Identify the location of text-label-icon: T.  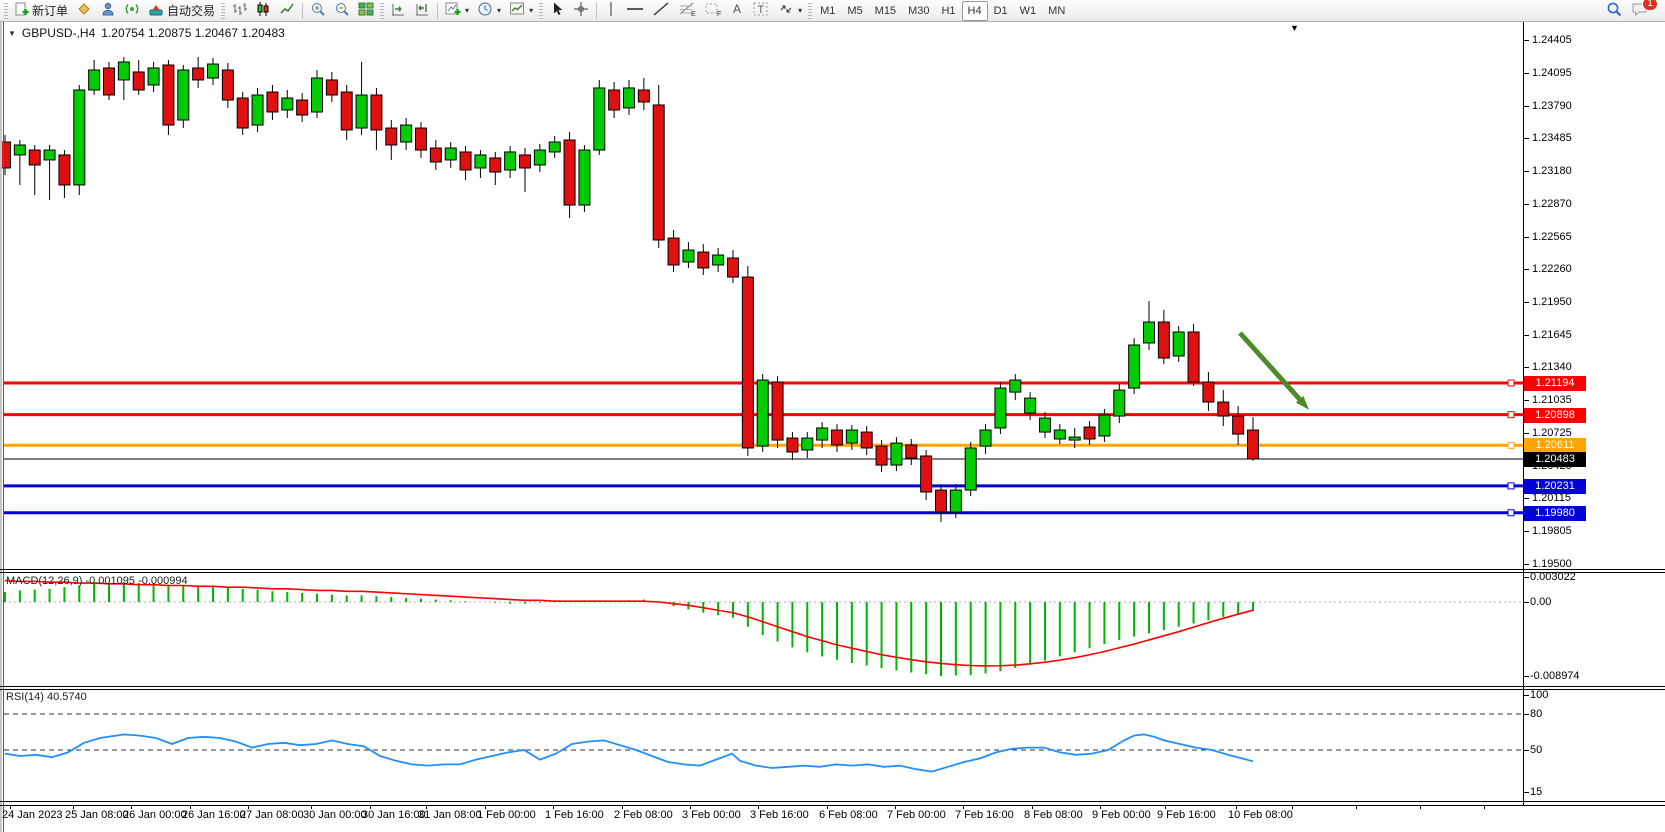
(761, 10).